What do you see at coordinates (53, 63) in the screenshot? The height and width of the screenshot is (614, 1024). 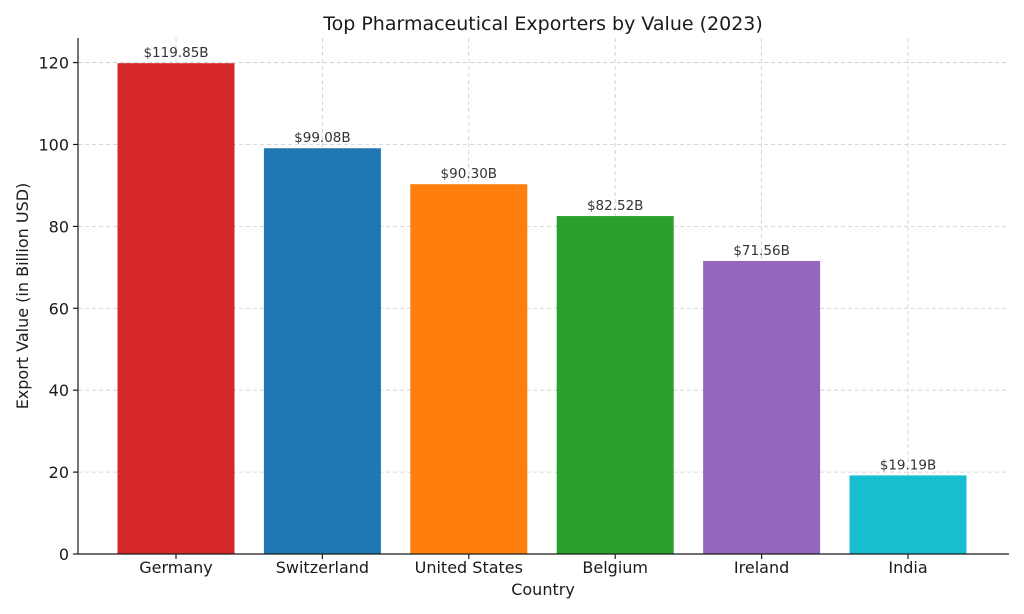 I see `y-tick-label: 120` at bounding box center [53, 63].